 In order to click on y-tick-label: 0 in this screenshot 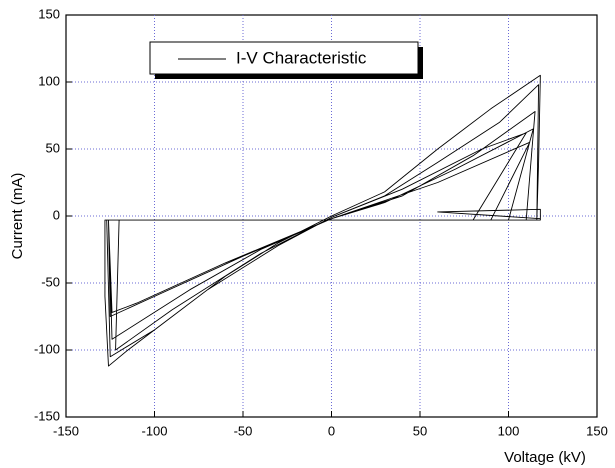, I will do `click(56, 214)`.